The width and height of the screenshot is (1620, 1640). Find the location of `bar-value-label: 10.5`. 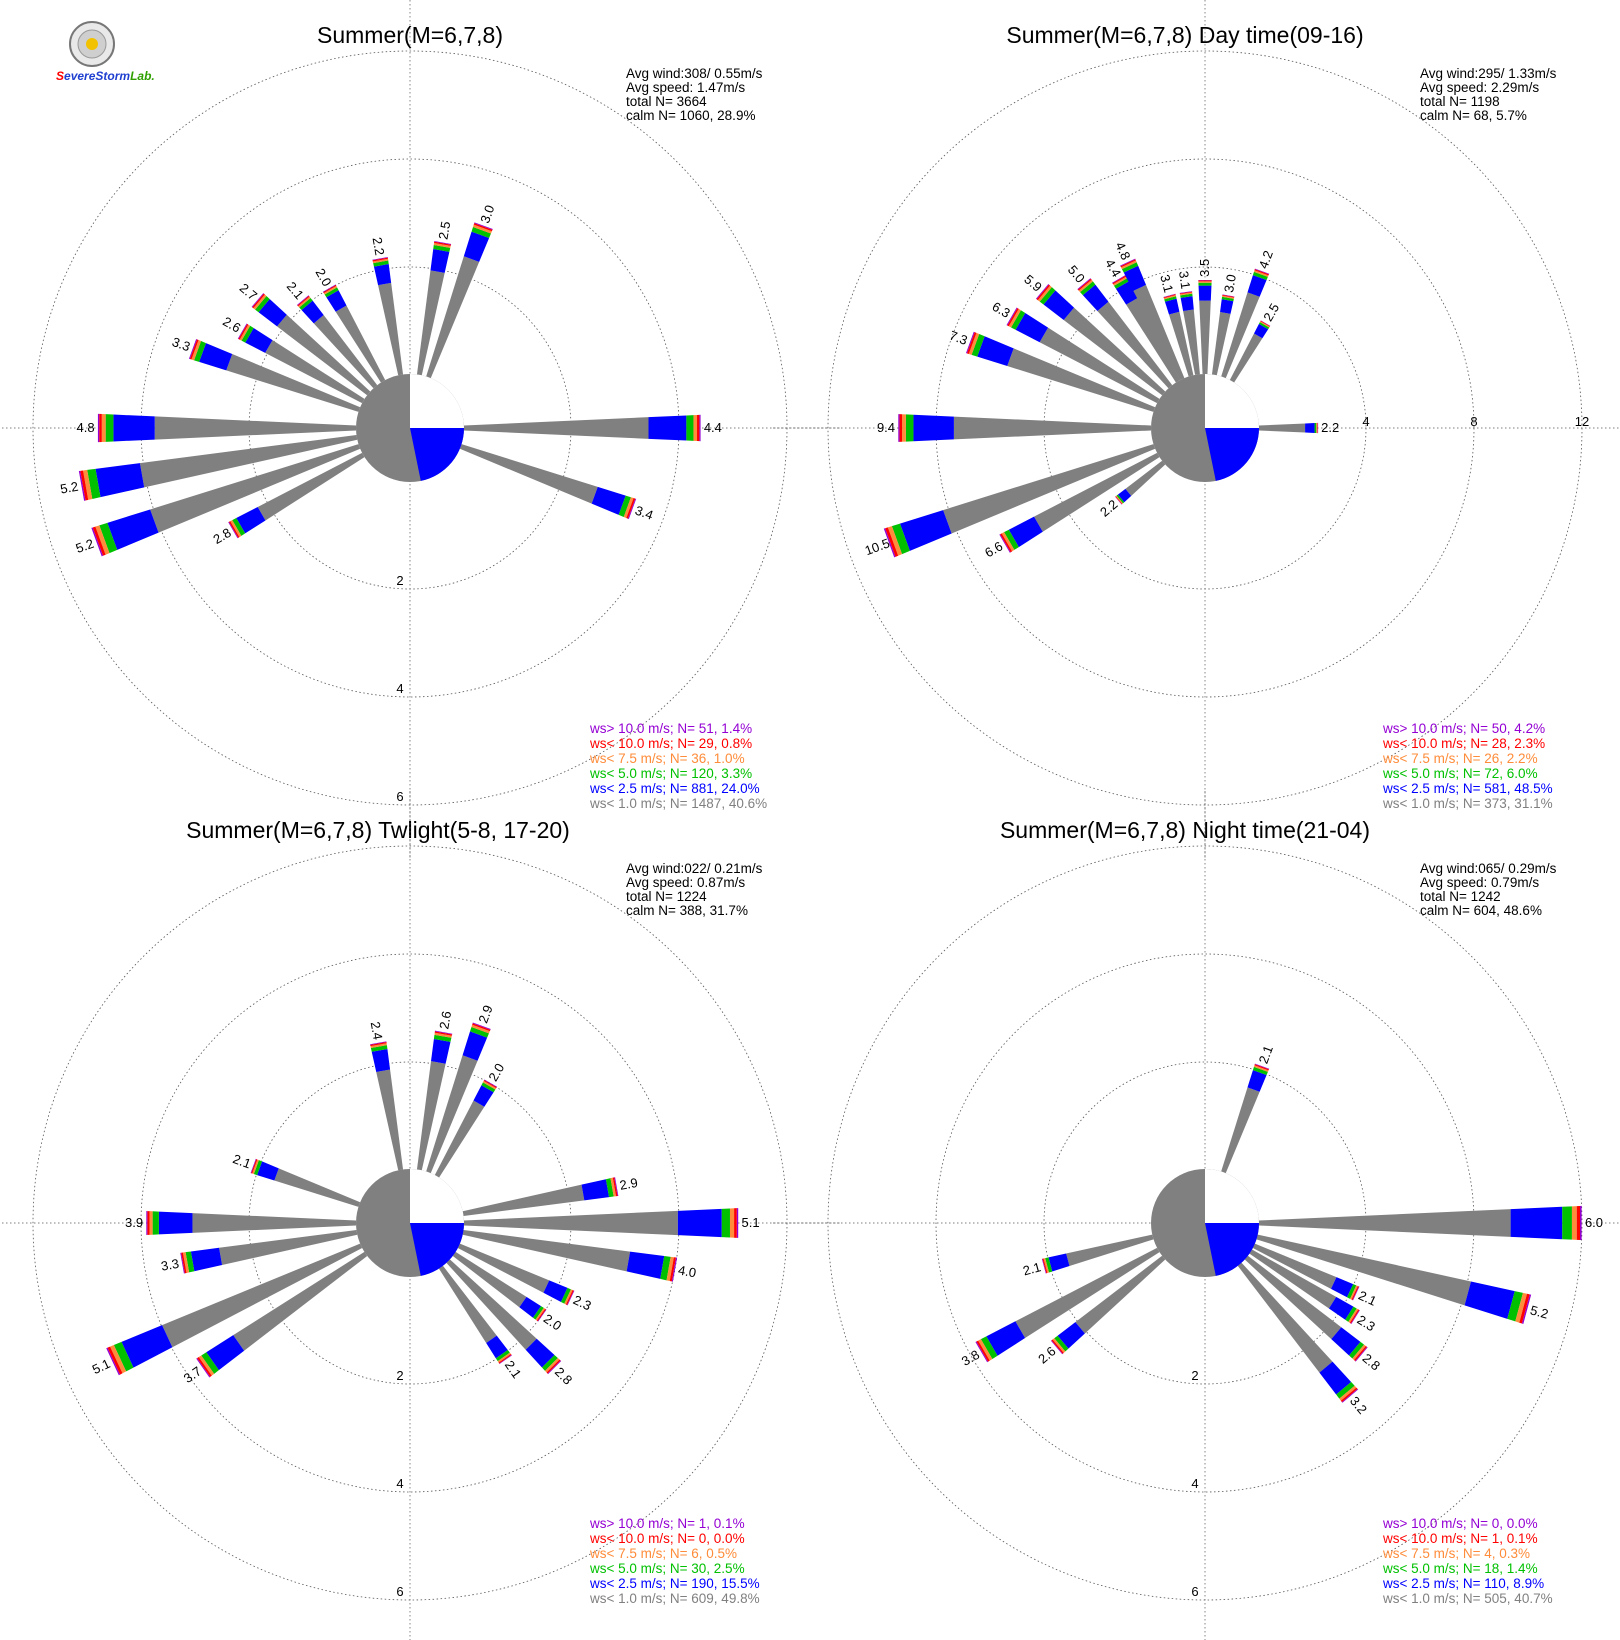

bar-value-label: 10.5 is located at coordinates (877, 546).